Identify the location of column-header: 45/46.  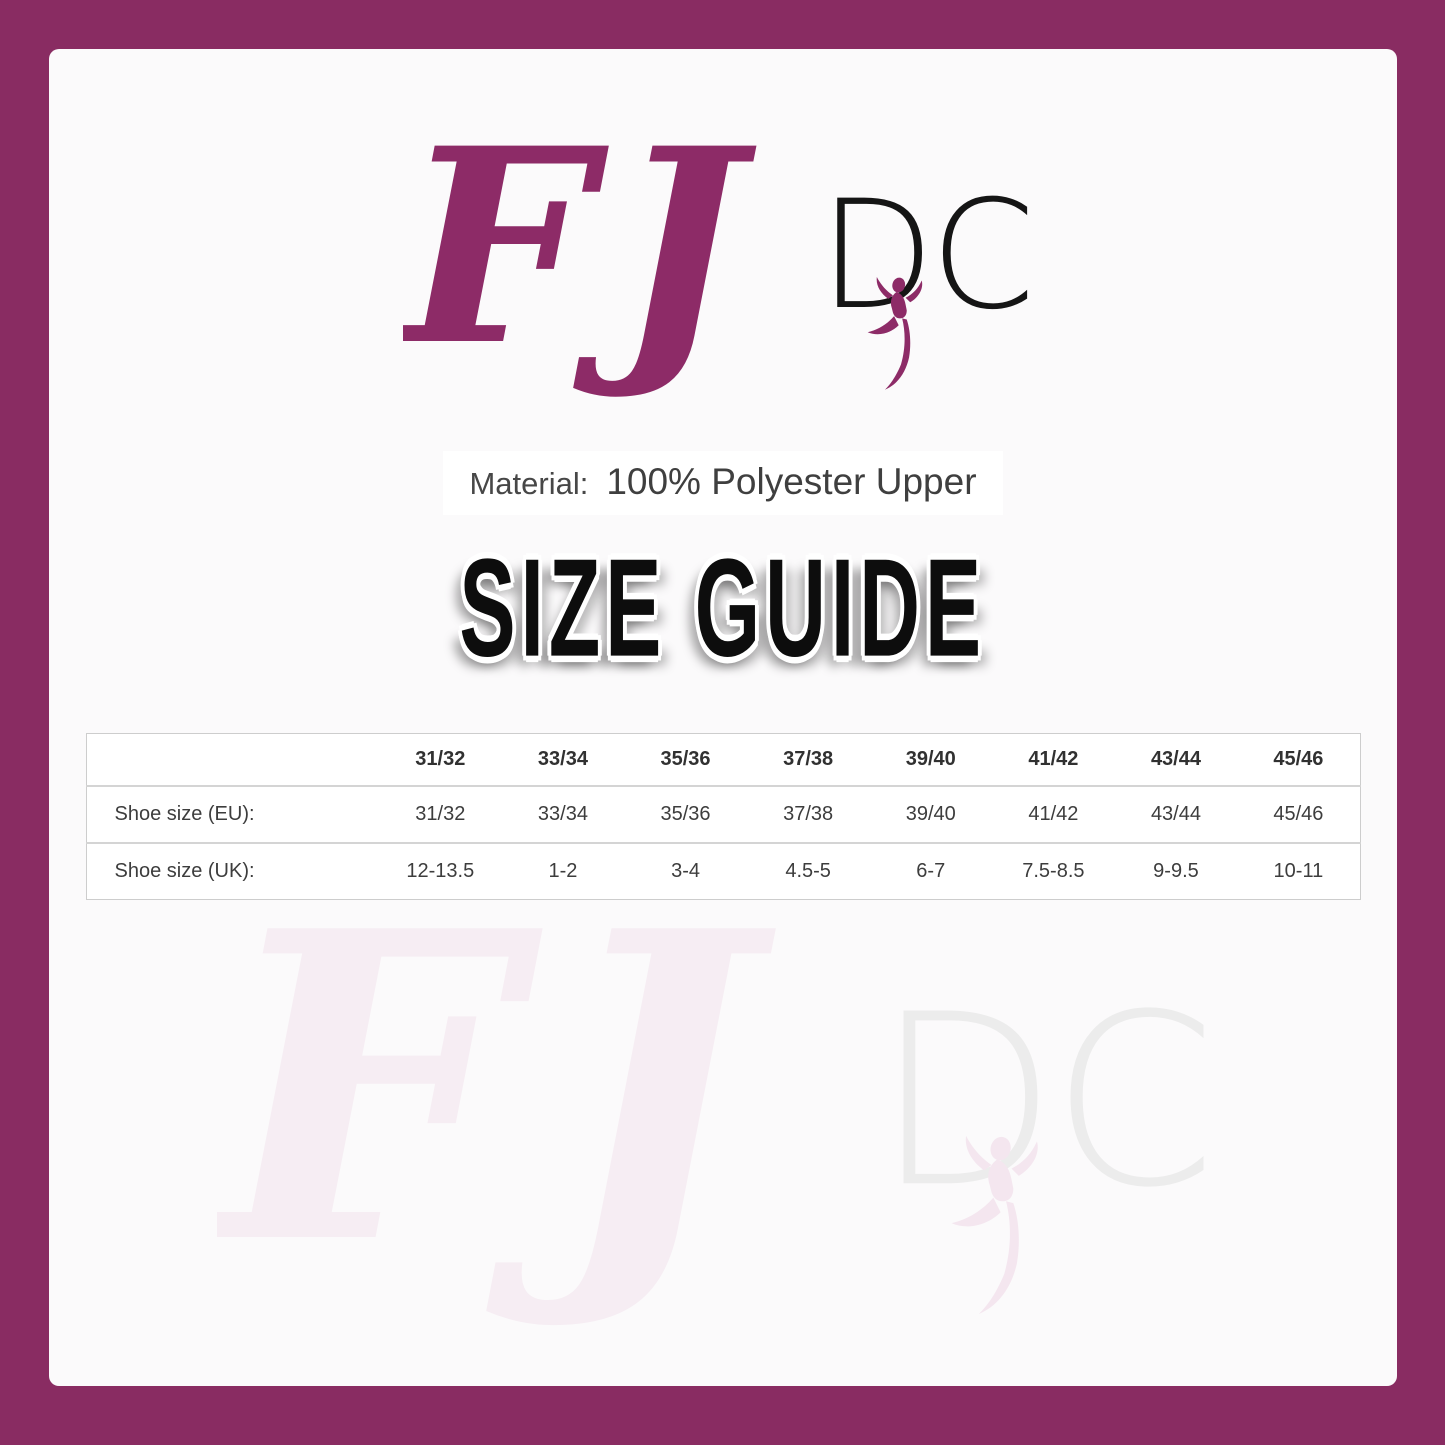
(1298, 758).